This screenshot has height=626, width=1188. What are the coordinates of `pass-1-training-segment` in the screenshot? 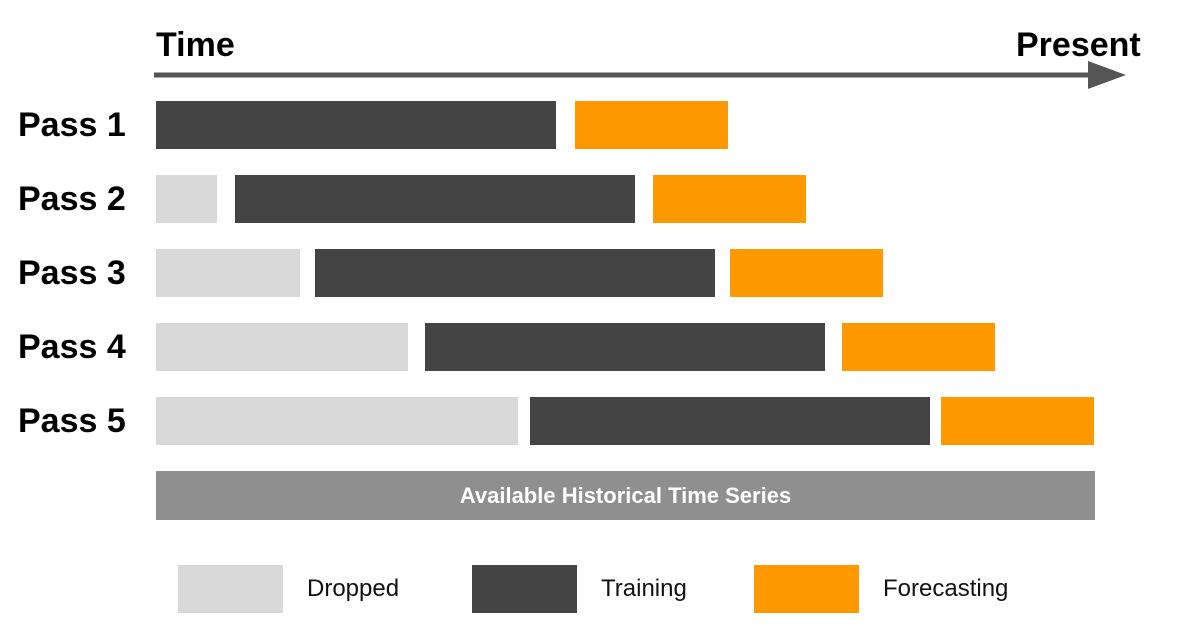 It's located at (356, 125).